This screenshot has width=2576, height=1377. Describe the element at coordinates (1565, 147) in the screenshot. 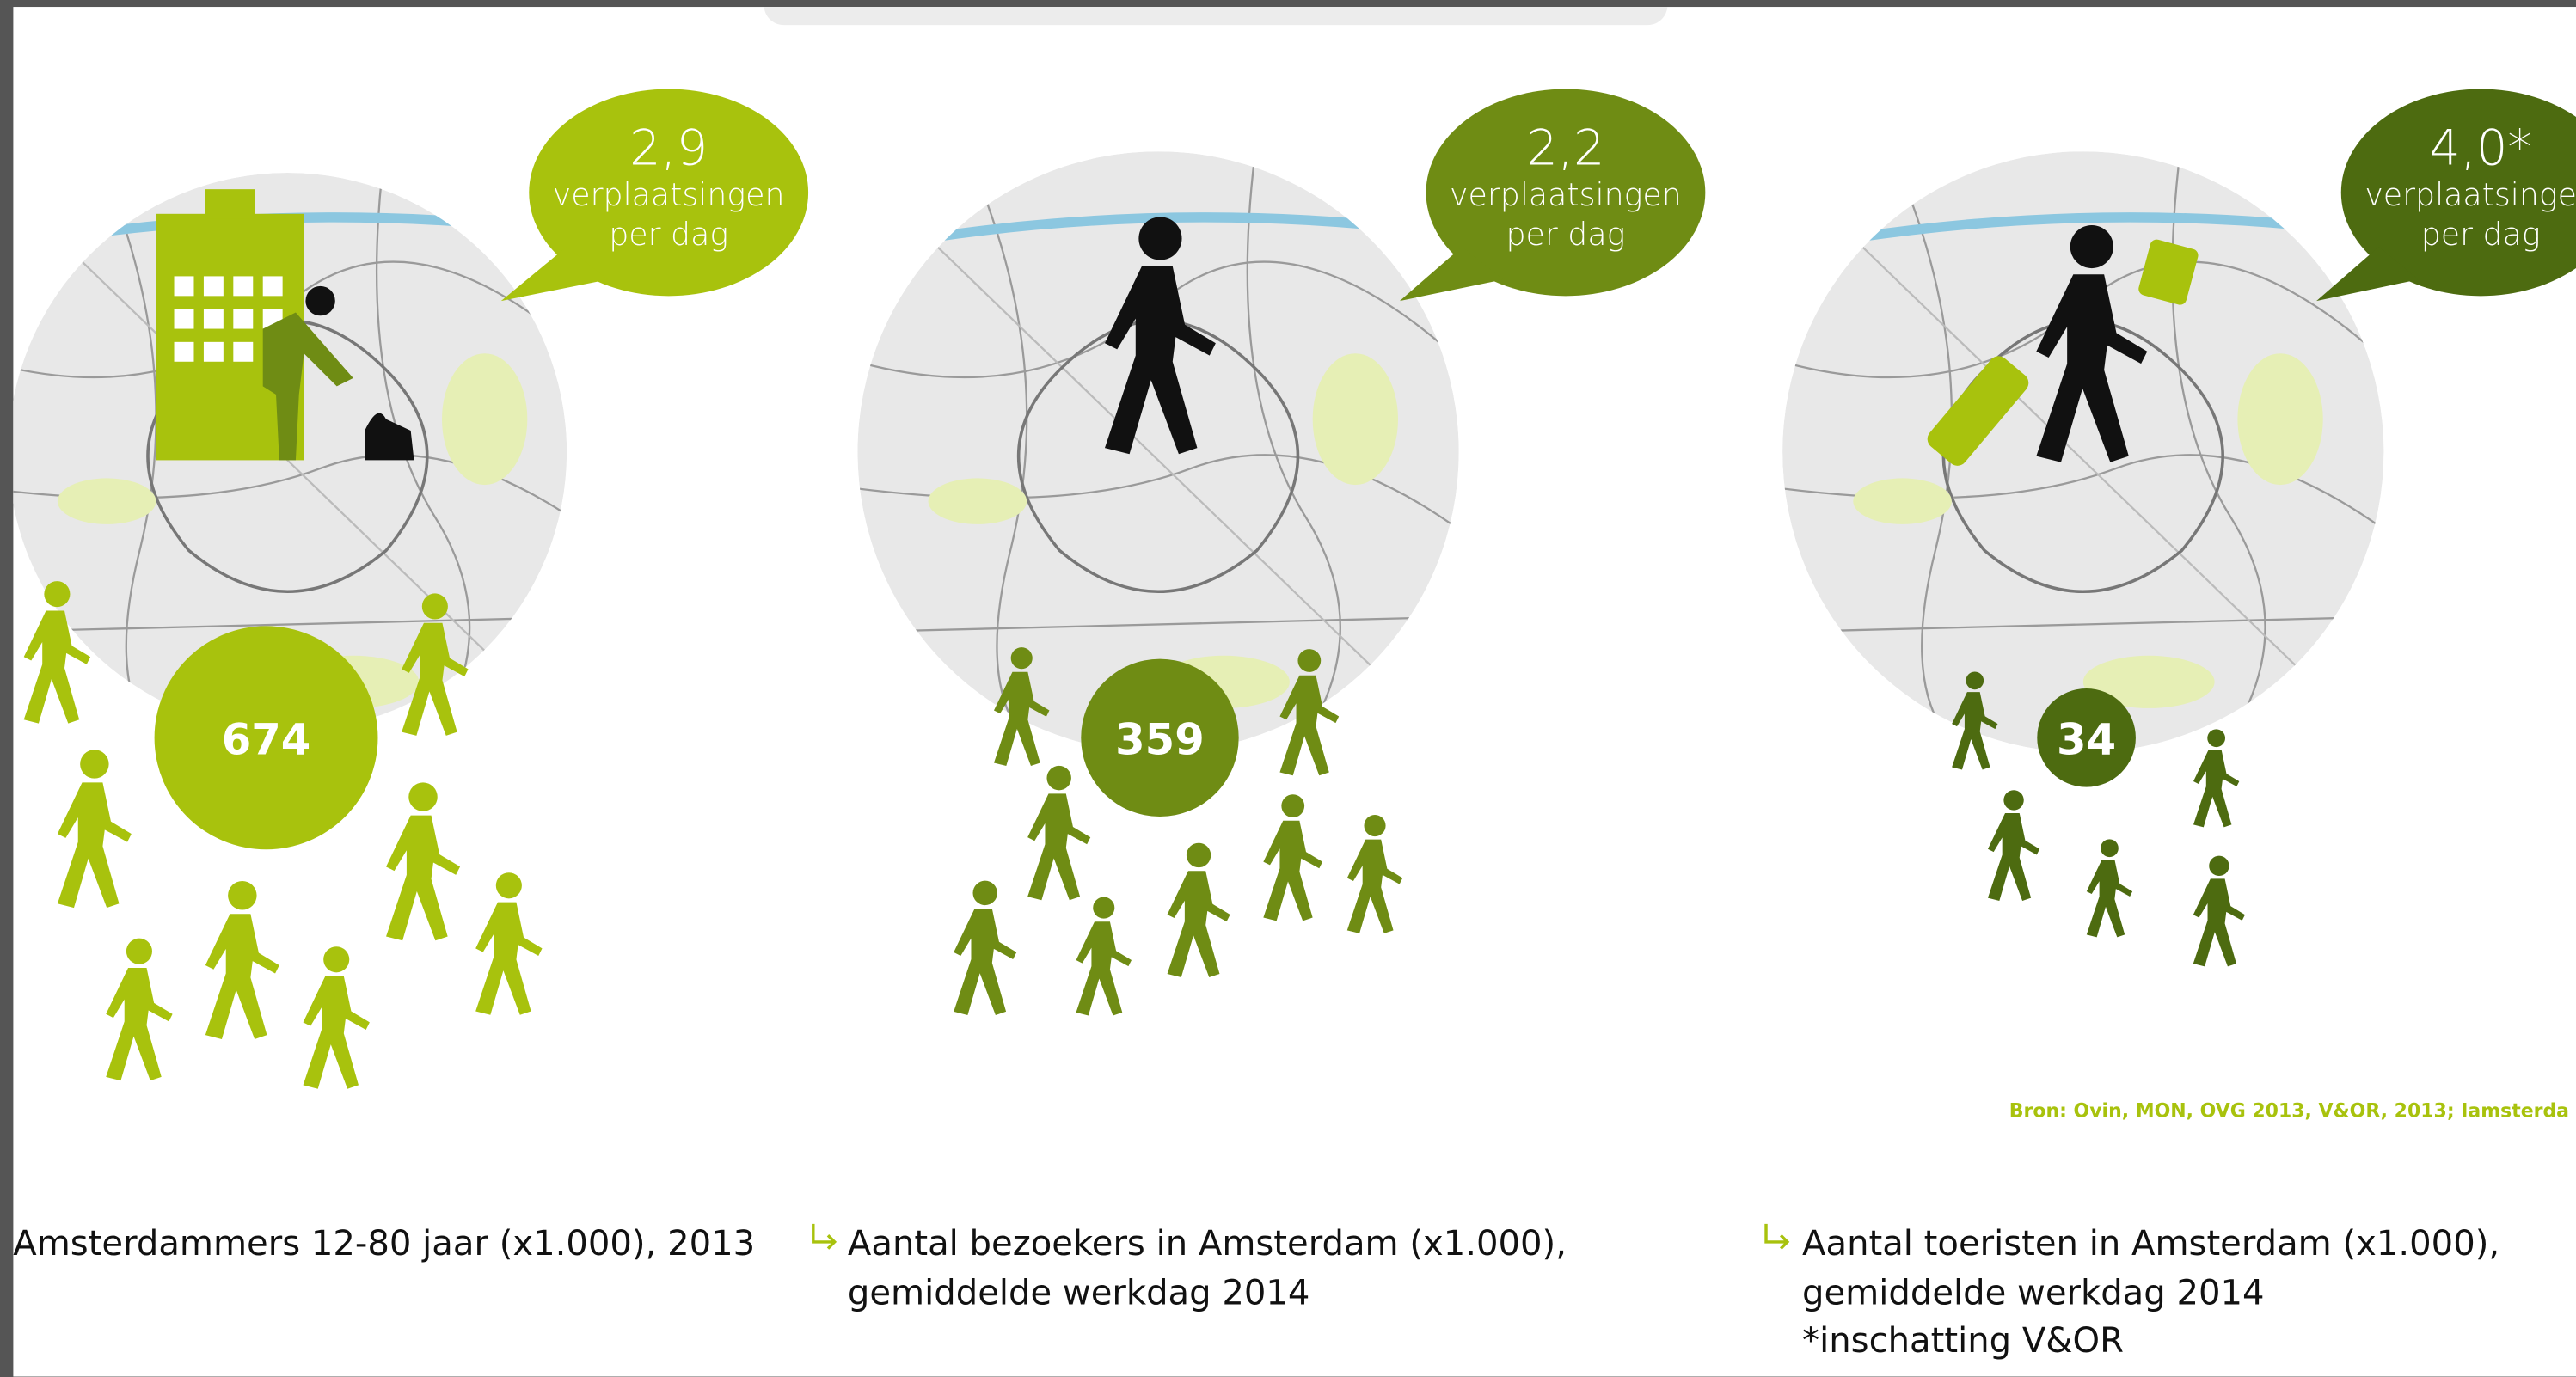

I see `rate: 2,2` at that location.